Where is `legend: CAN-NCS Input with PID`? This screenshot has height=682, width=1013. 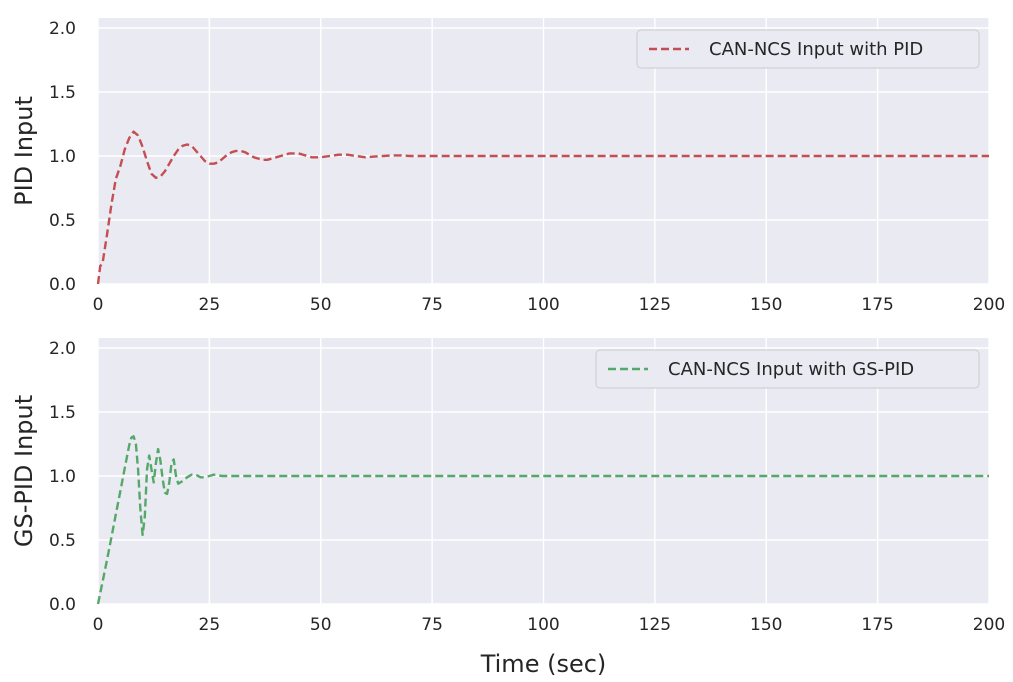 legend: CAN-NCS Input with PID is located at coordinates (808, 49).